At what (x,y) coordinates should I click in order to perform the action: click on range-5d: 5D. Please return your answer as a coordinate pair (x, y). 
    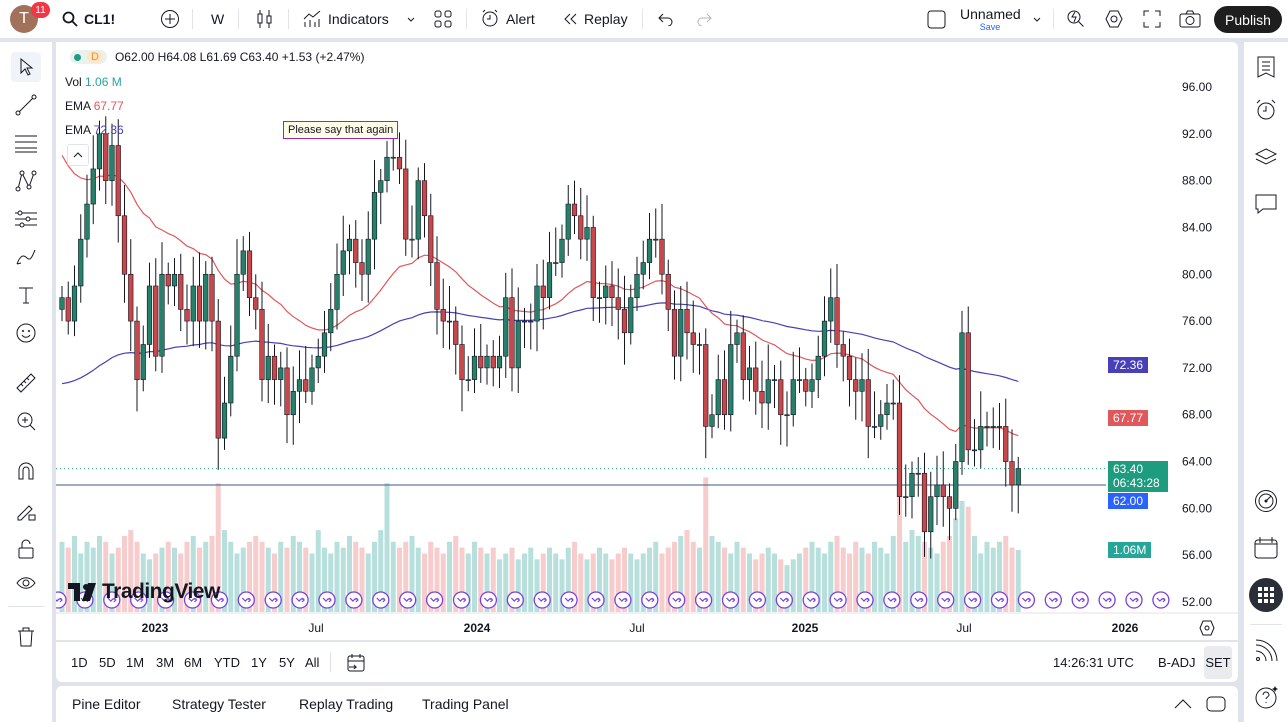
    Looking at the image, I should click on (107, 662).